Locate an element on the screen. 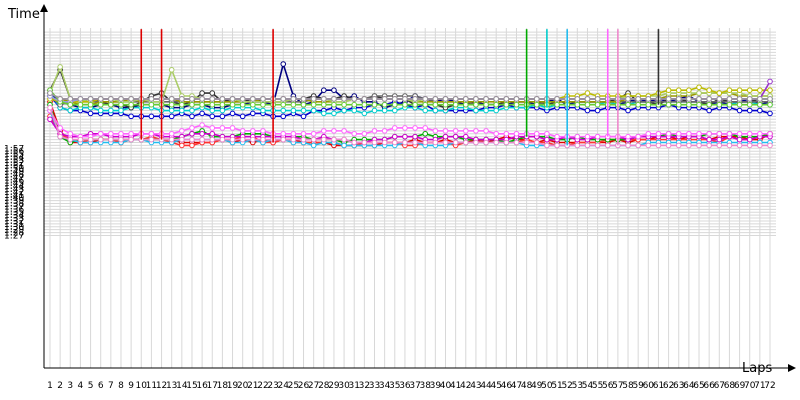  x-tick-label: 44 is located at coordinates (486, 386).